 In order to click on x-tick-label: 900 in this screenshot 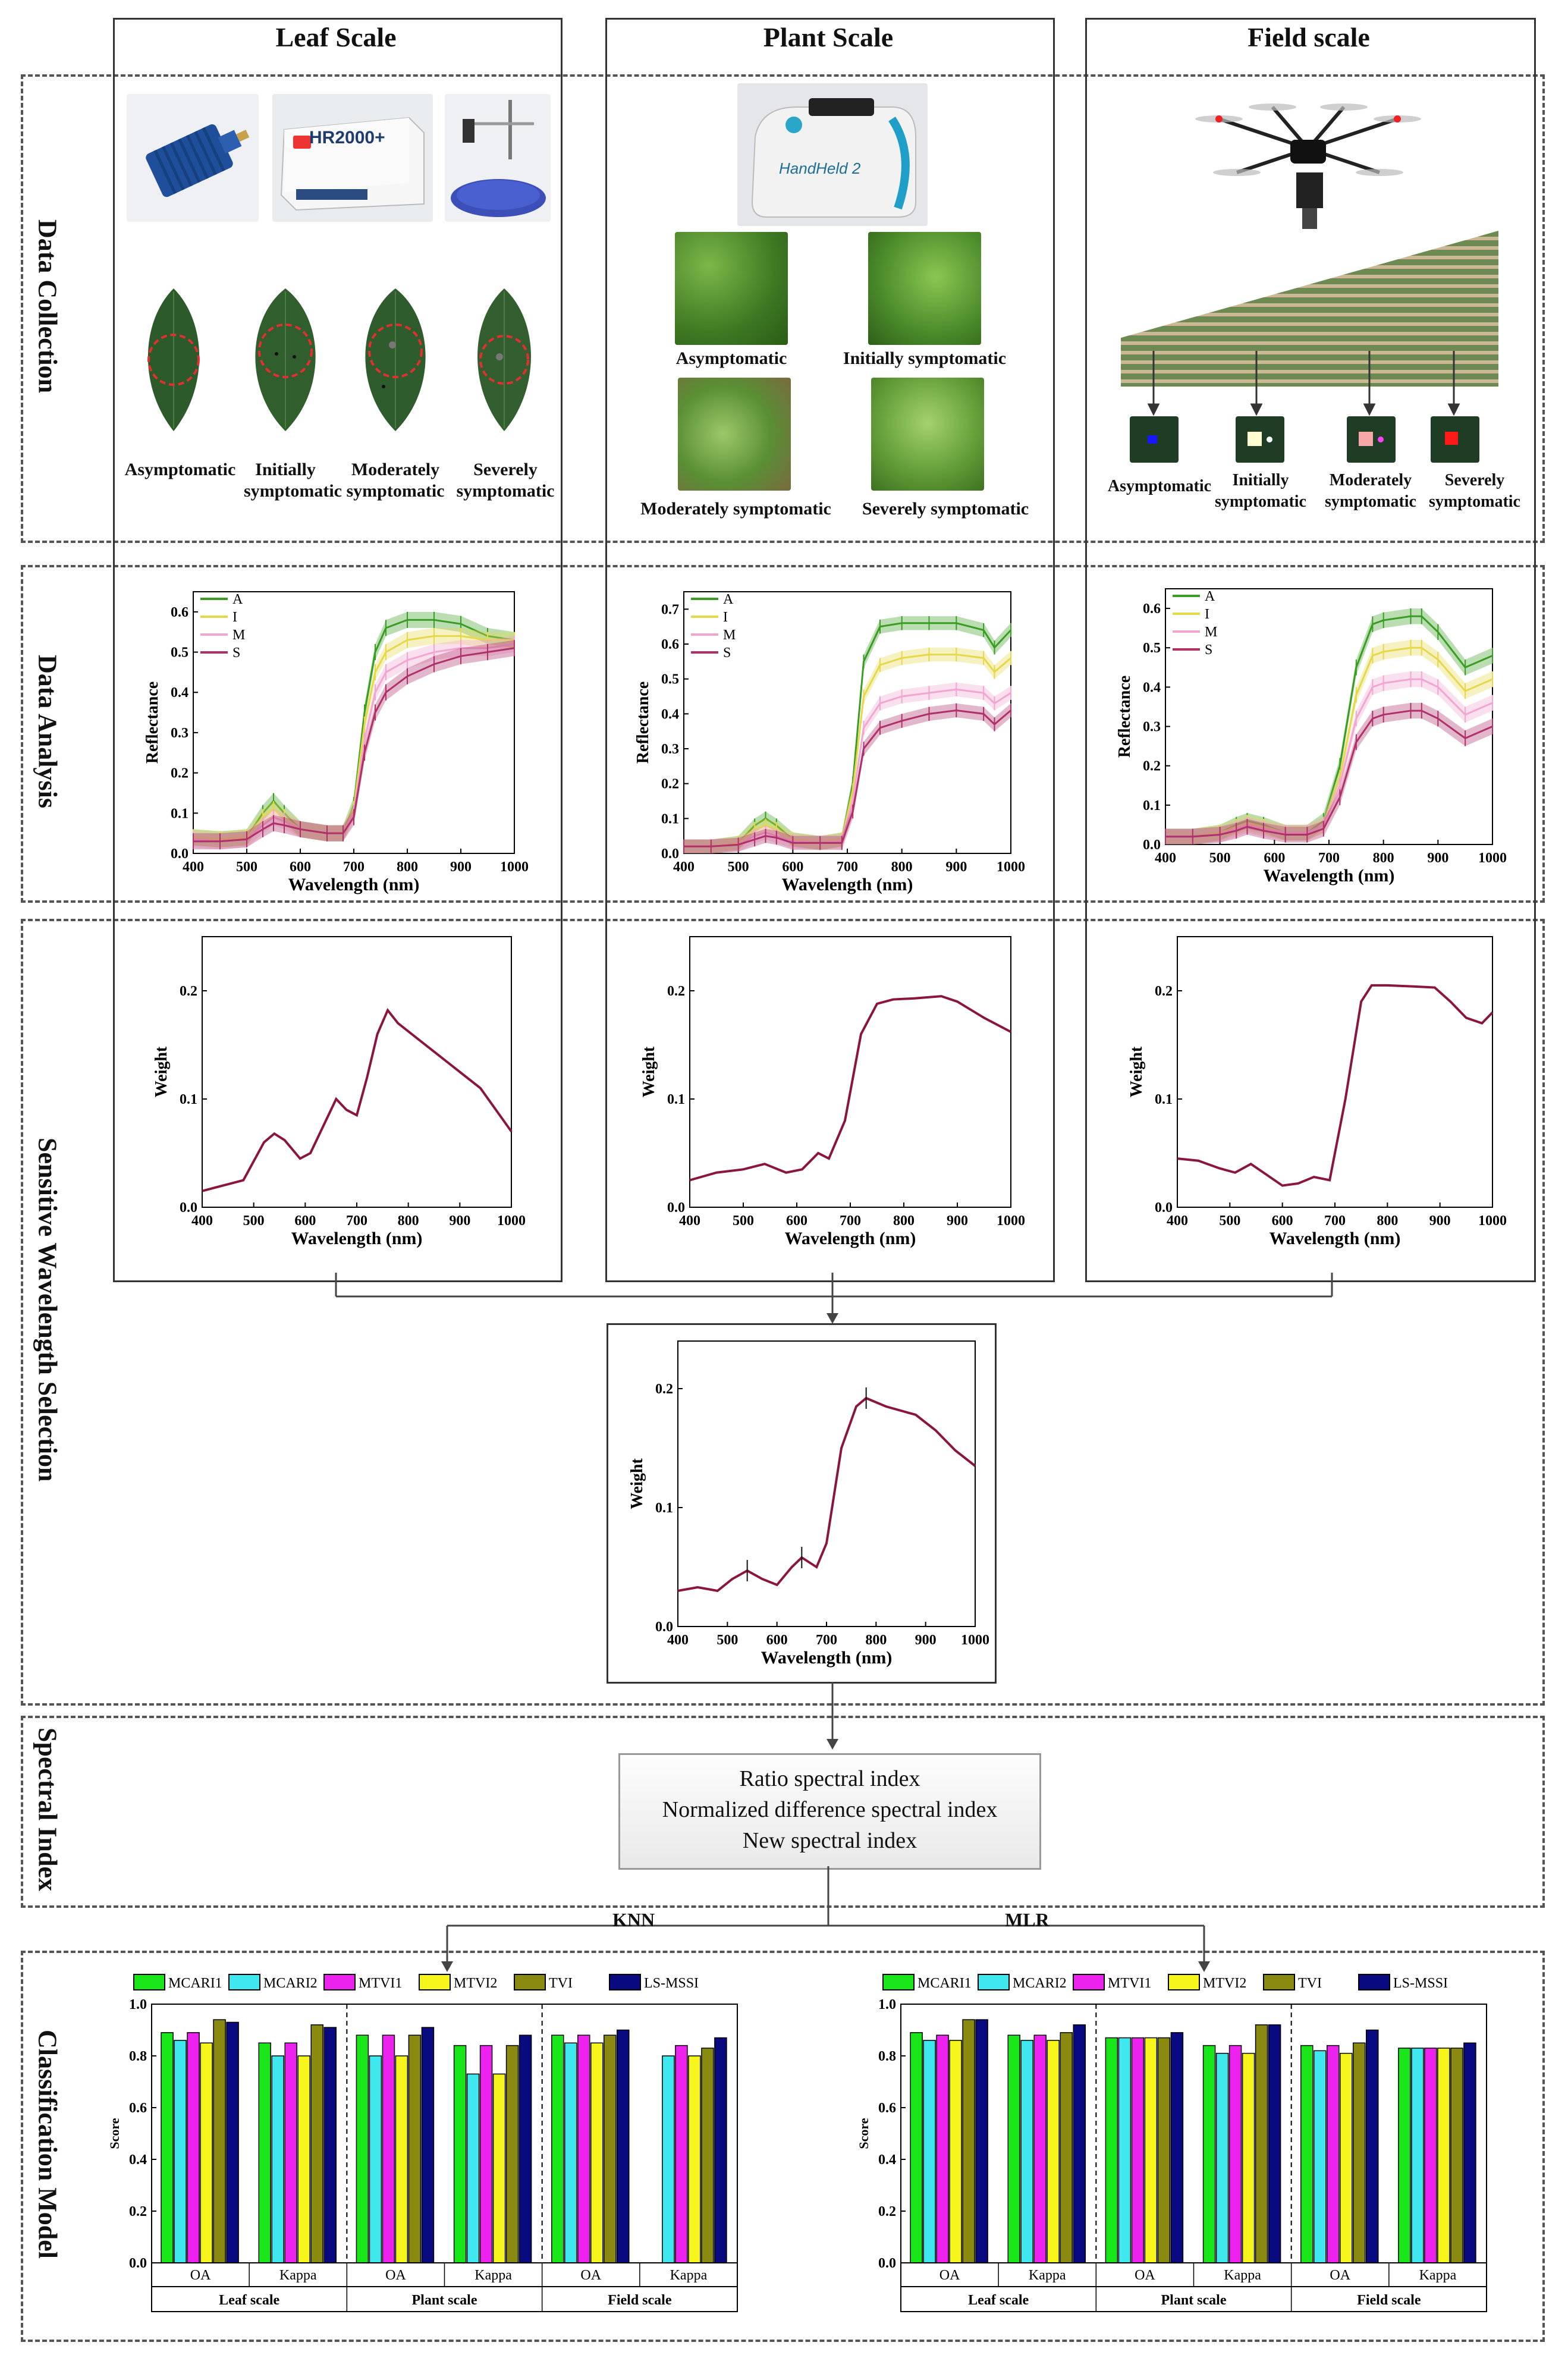, I will do `click(1440, 1221)`.